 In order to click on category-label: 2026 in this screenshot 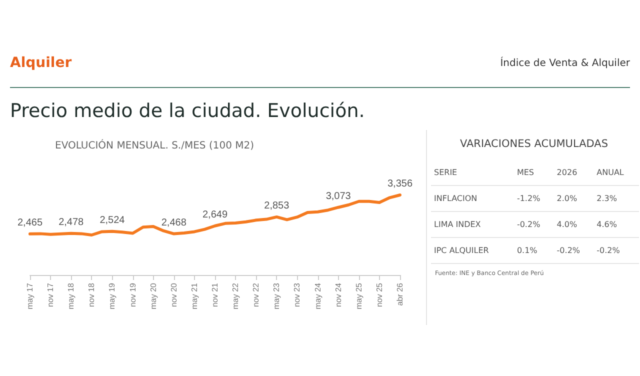, I will do `click(574, 173)`.